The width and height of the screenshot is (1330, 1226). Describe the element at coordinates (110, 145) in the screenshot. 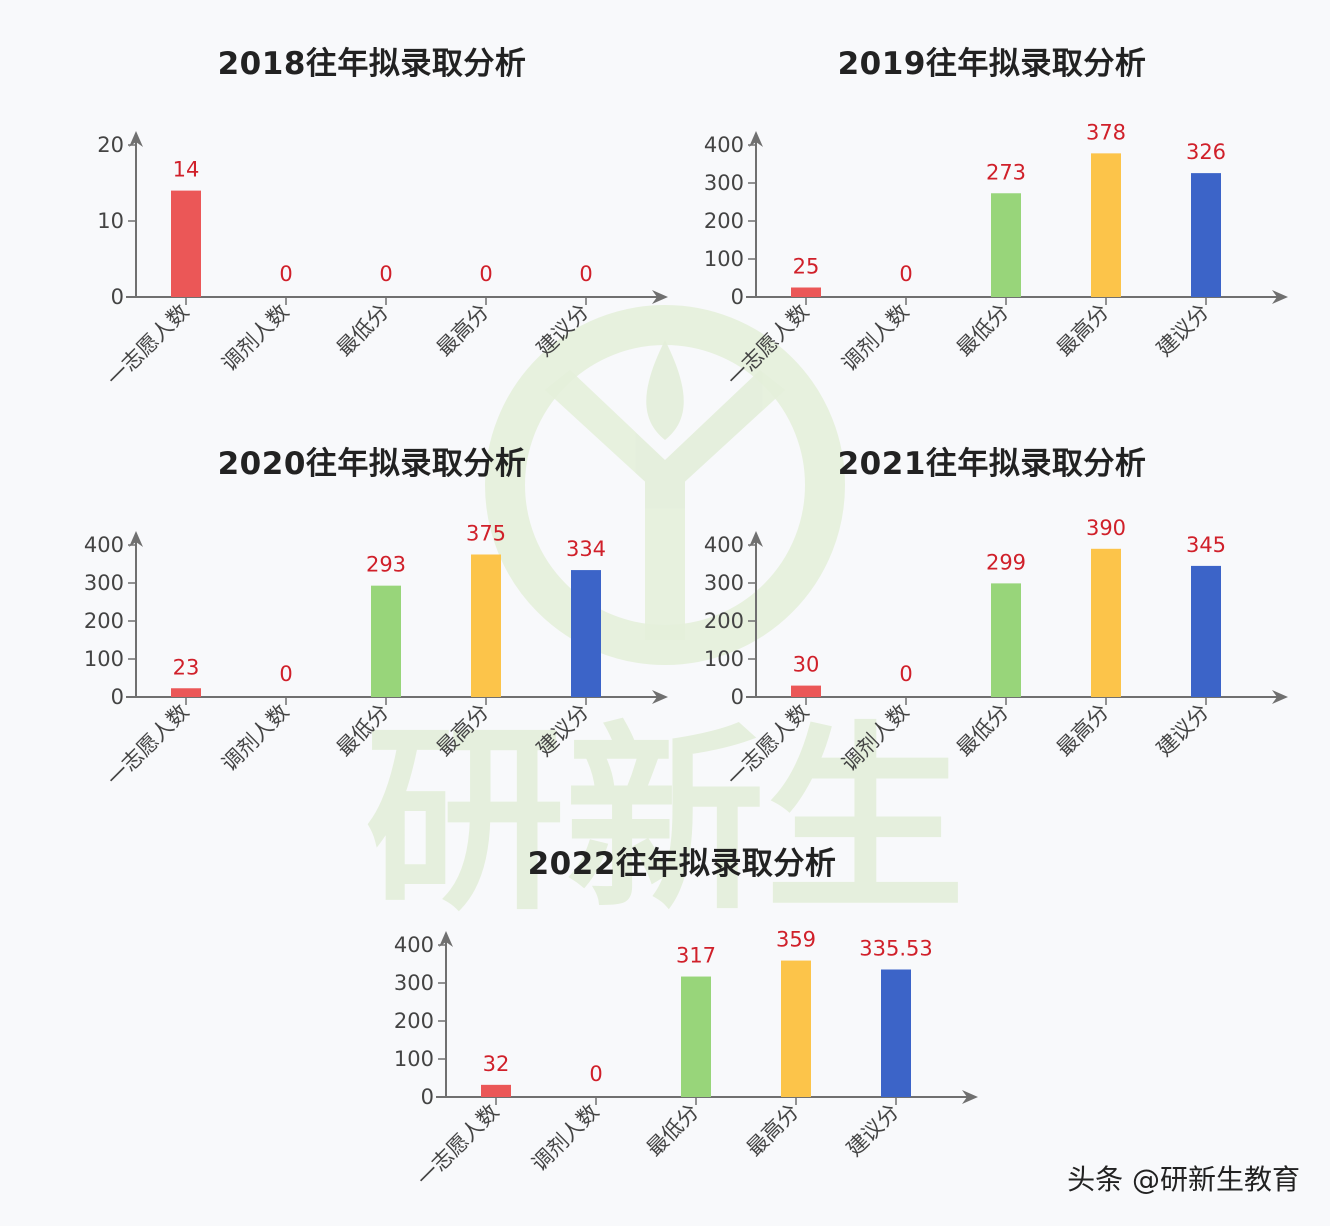

I see `y-tick-label: 20` at that location.